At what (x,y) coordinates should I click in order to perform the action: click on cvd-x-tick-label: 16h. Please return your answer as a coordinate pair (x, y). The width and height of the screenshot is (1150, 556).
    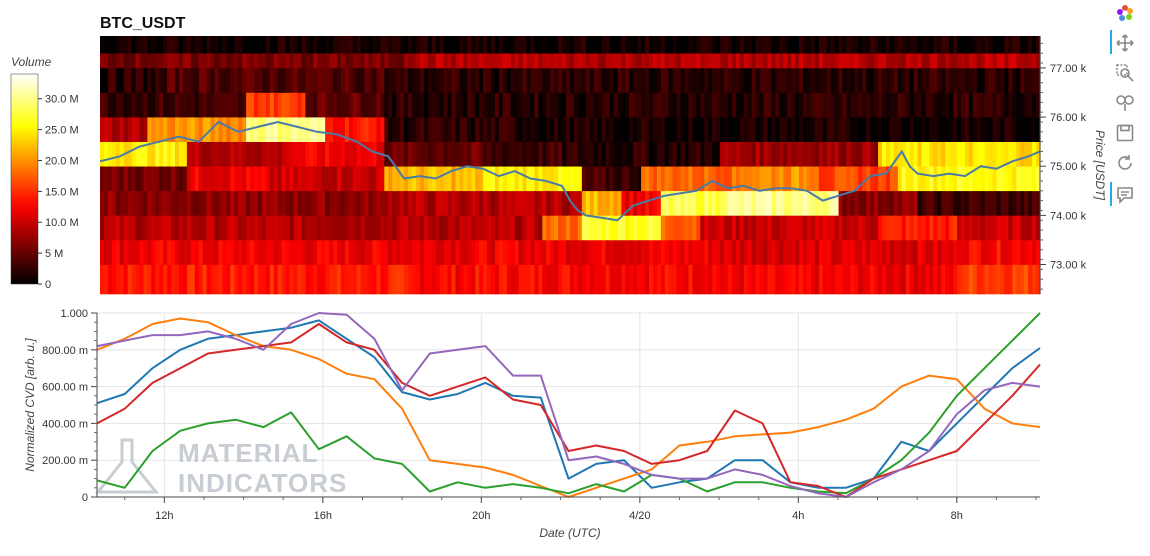
    Looking at the image, I should click on (323, 516).